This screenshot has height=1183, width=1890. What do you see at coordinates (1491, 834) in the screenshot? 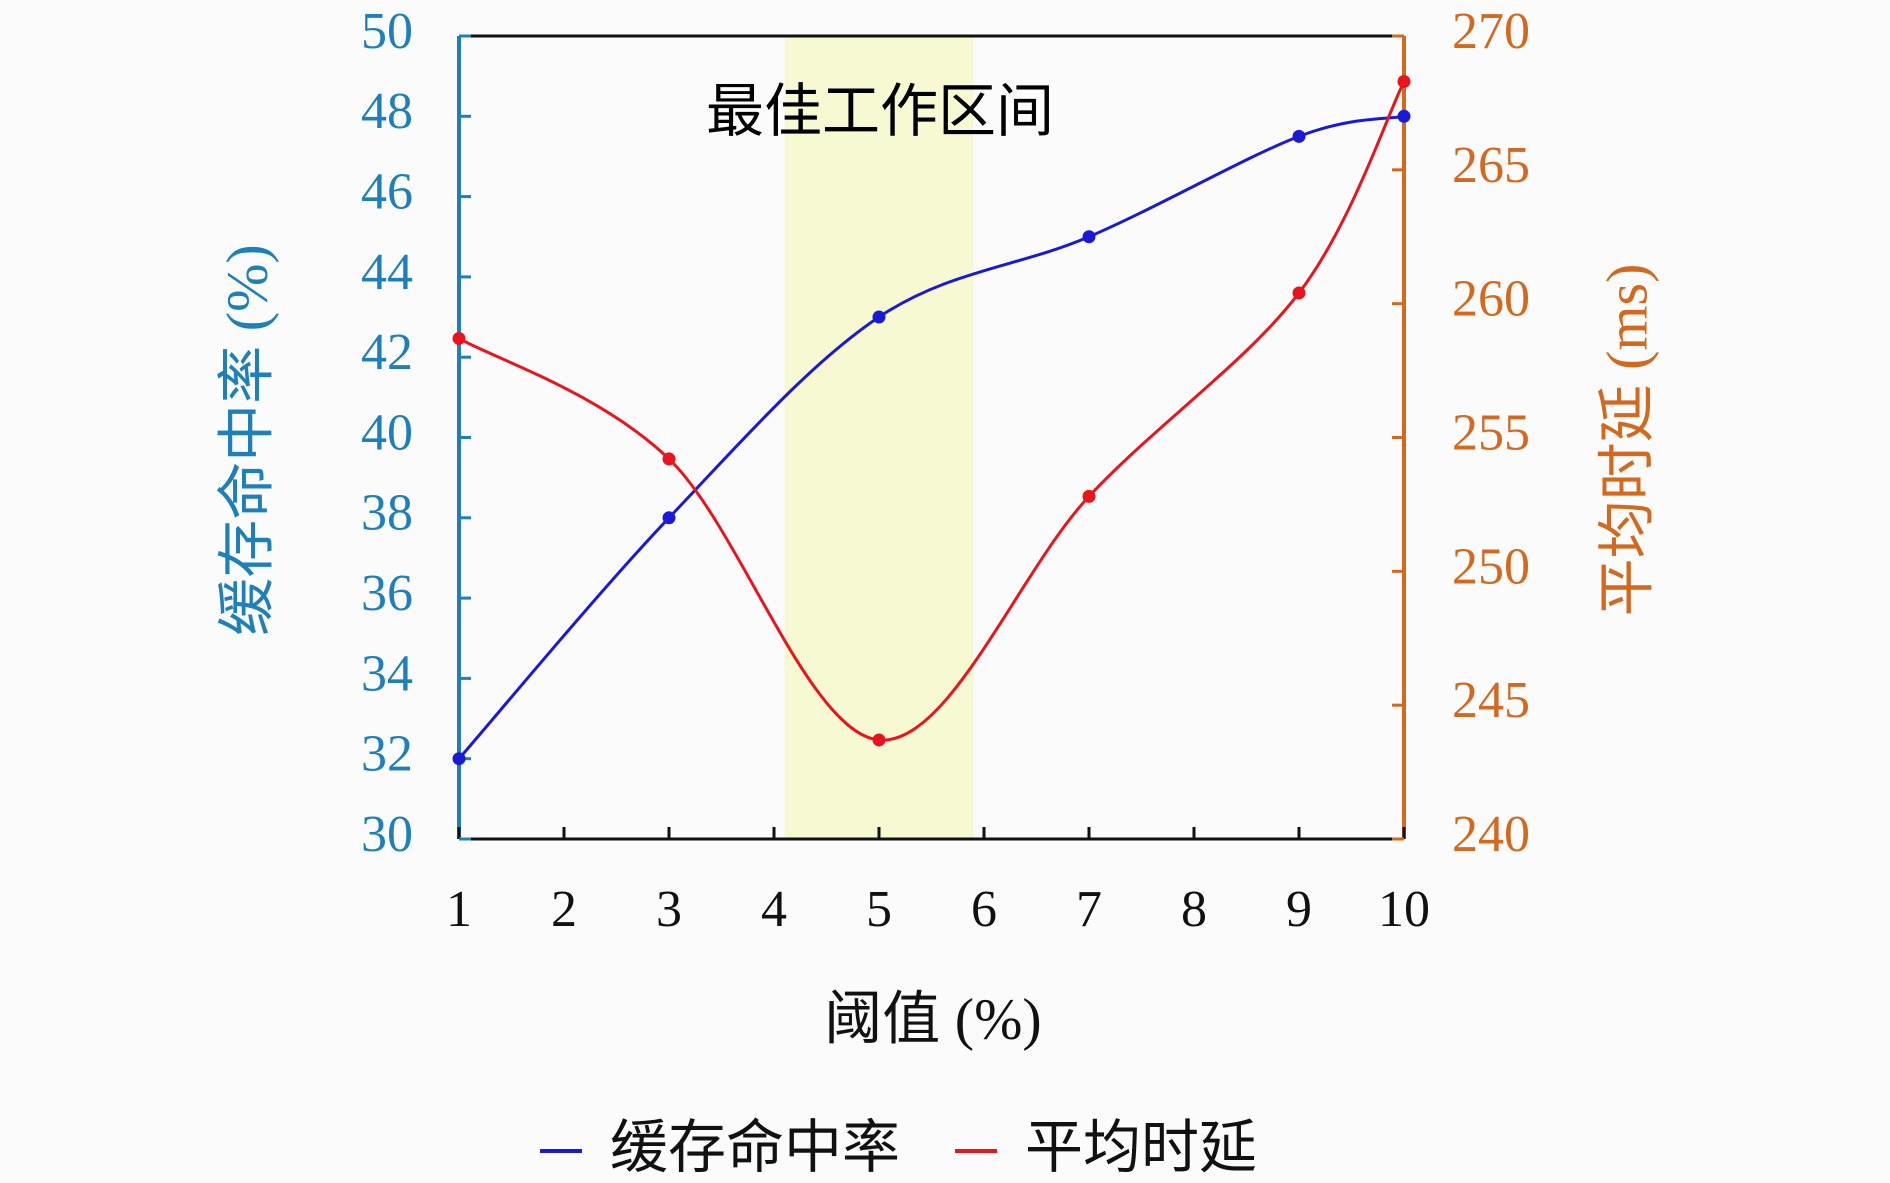
I see `y2-tick-label: 240` at bounding box center [1491, 834].